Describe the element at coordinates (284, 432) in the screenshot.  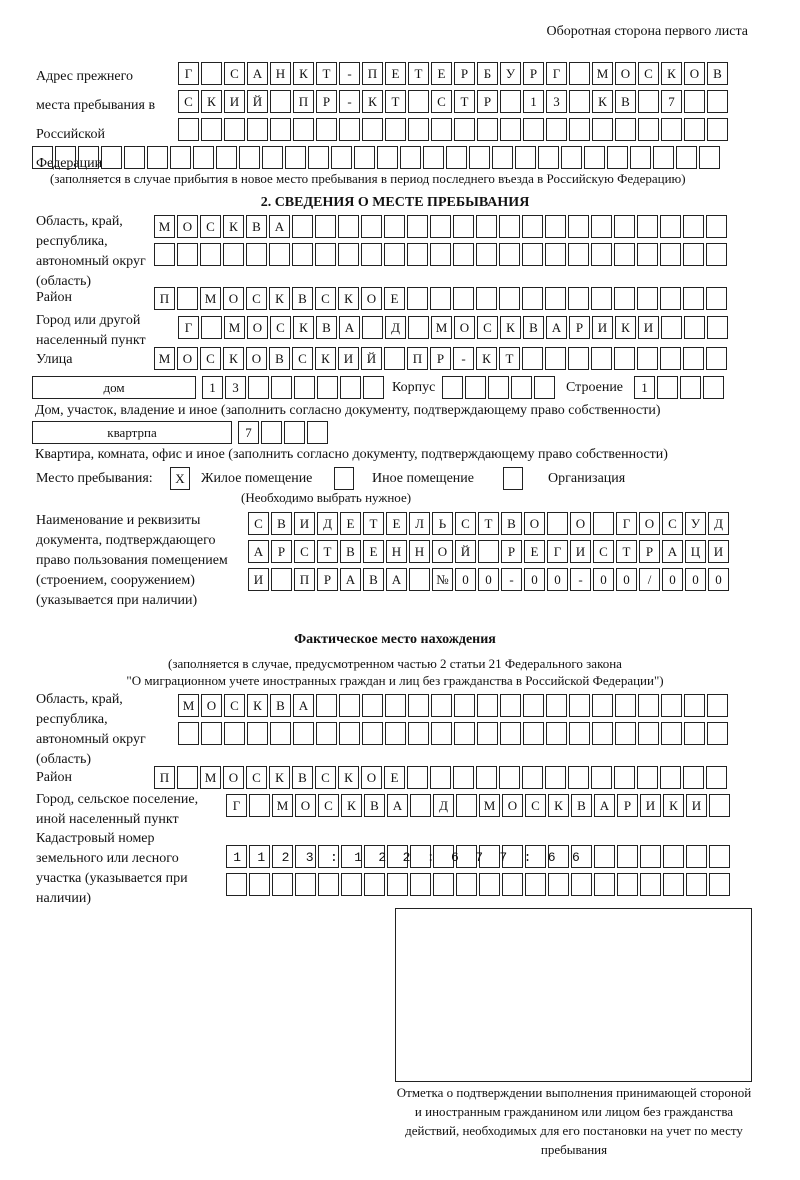
I see `apt-number-row: 7` at that location.